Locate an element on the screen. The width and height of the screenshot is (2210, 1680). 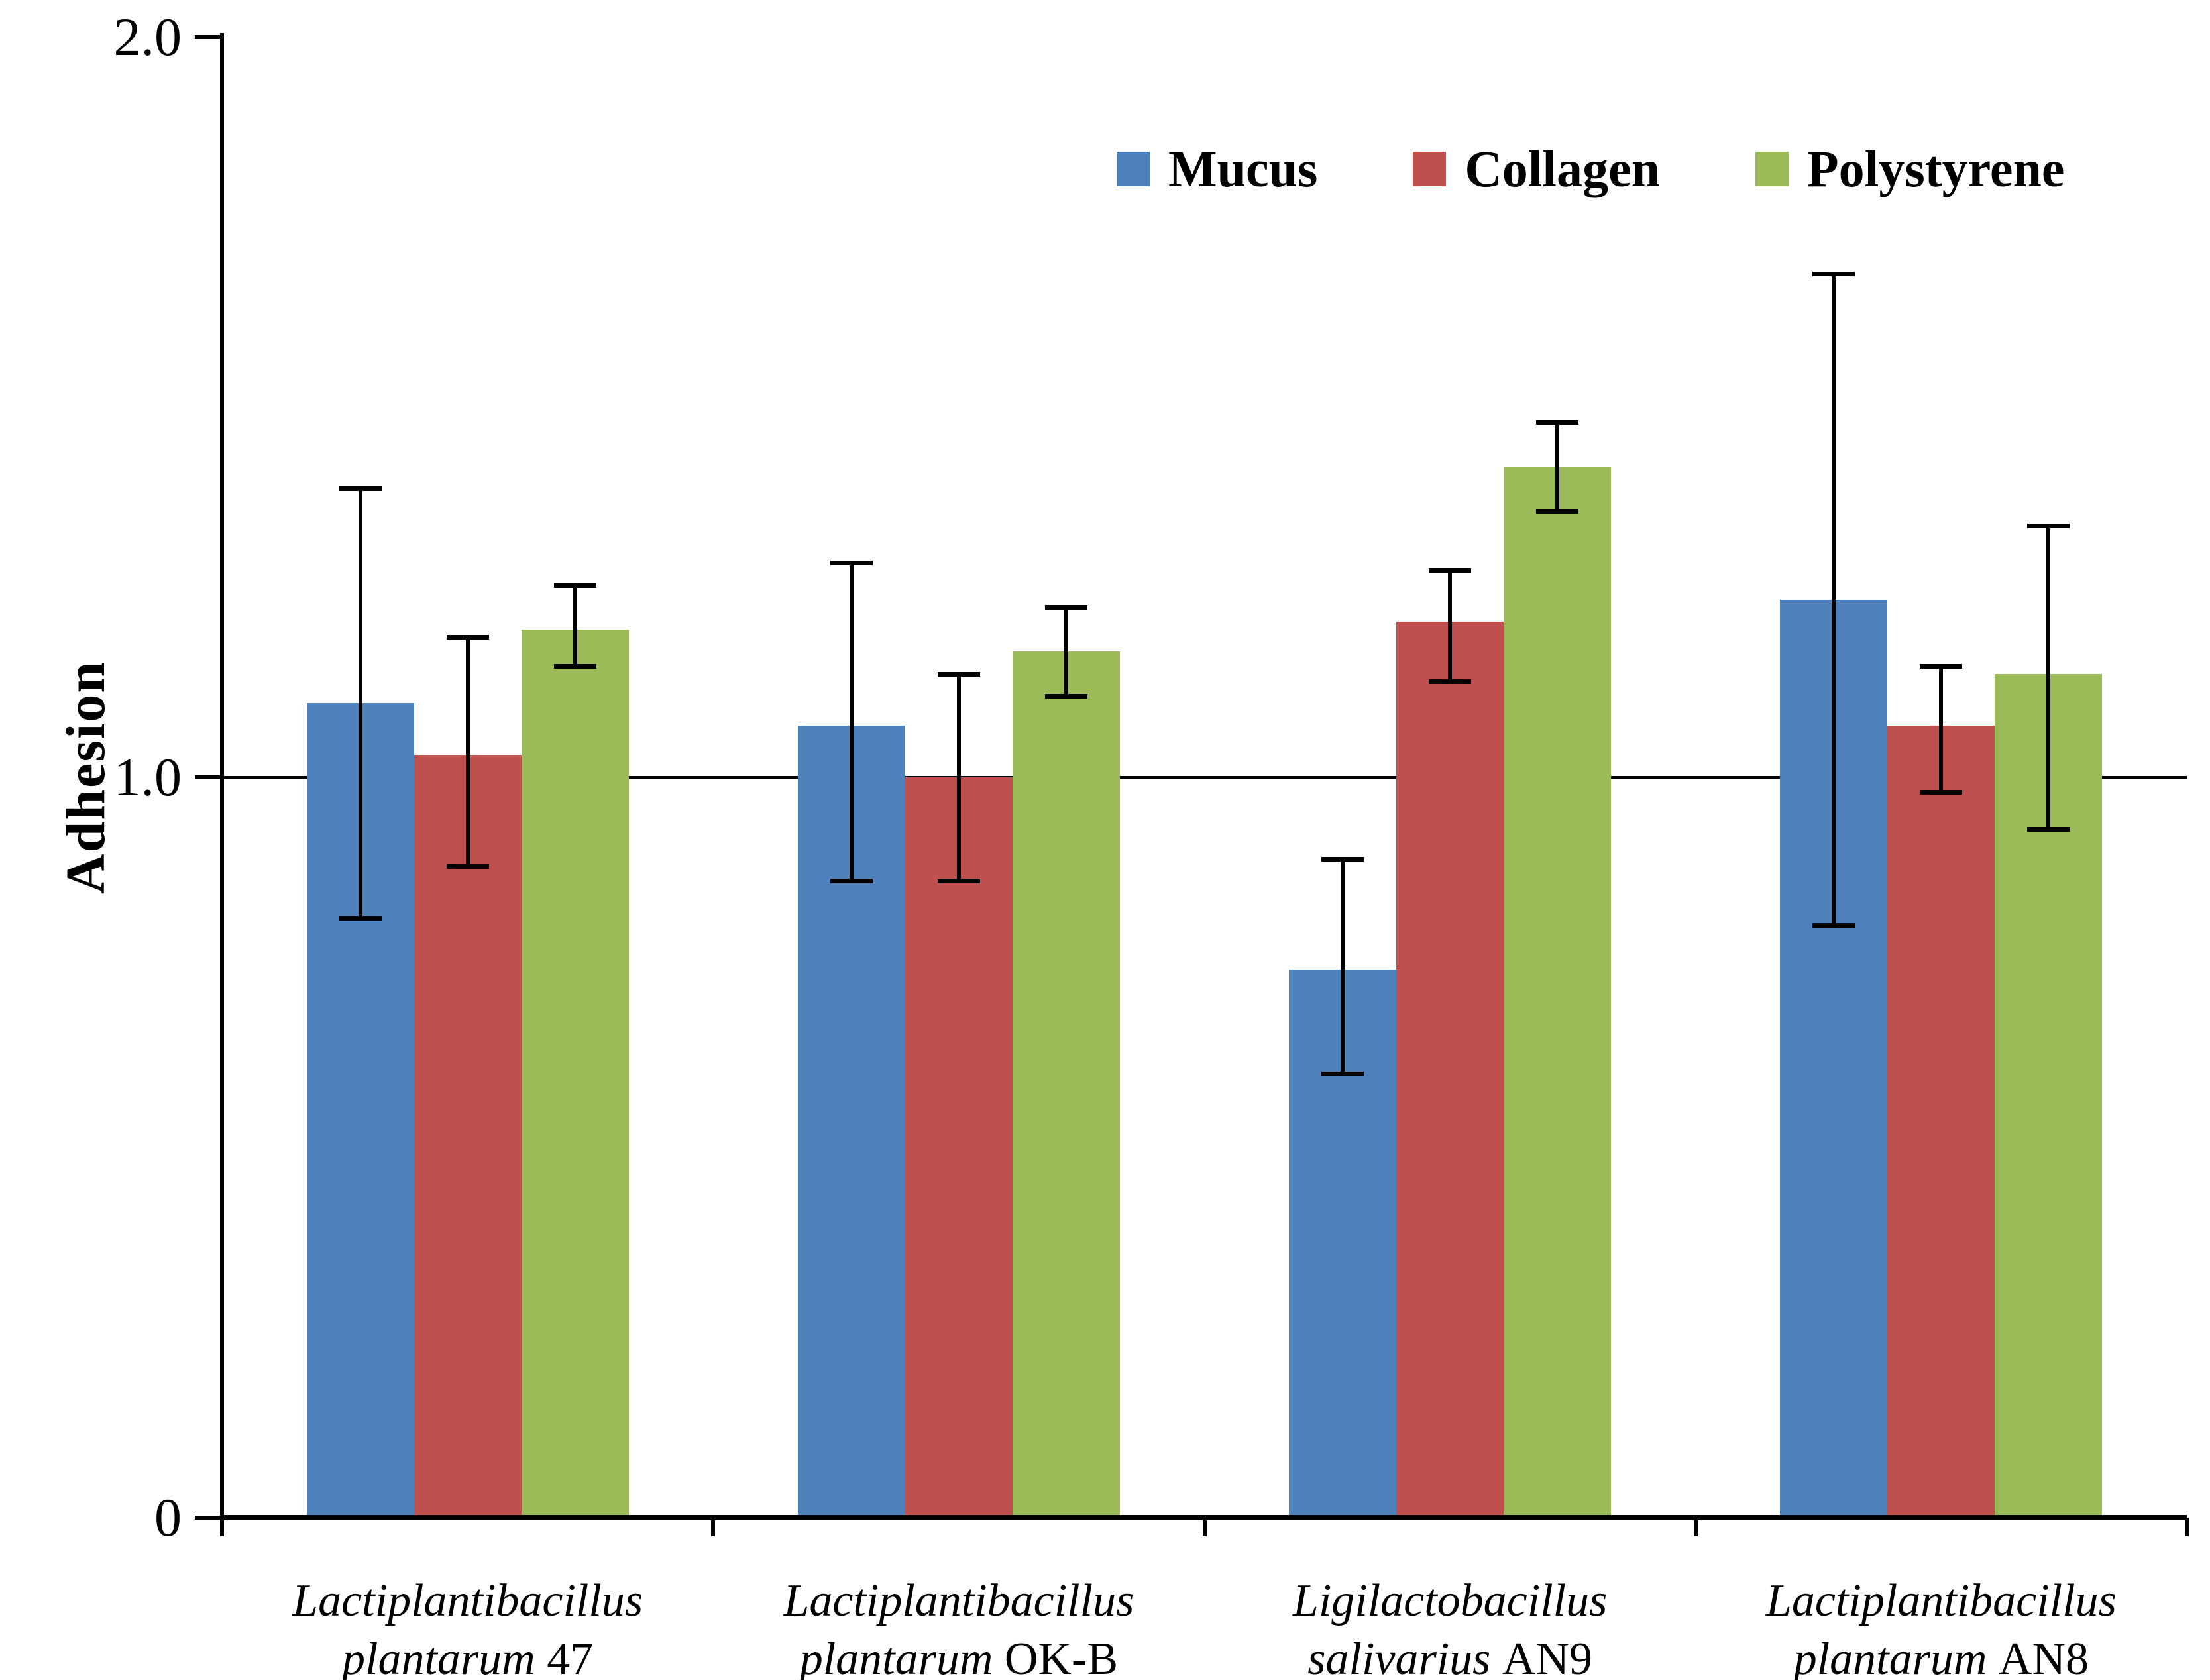
errorbar-cap-top-polystyrene-group2 is located at coordinates (1065, 607).